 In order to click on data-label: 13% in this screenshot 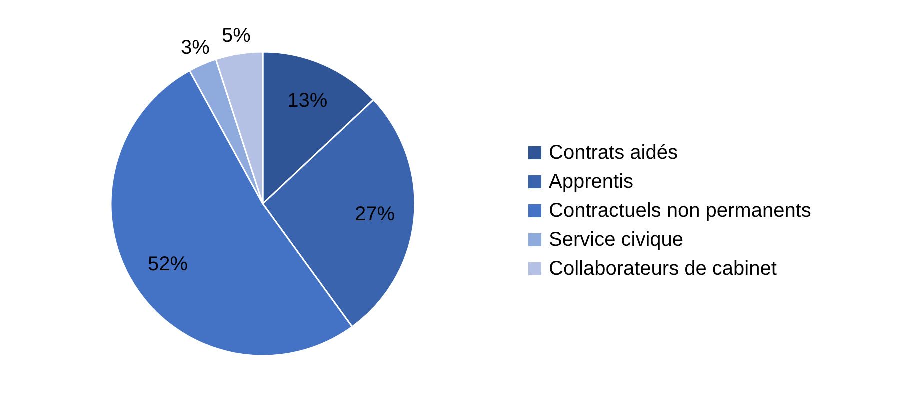, I will do `click(308, 101)`.